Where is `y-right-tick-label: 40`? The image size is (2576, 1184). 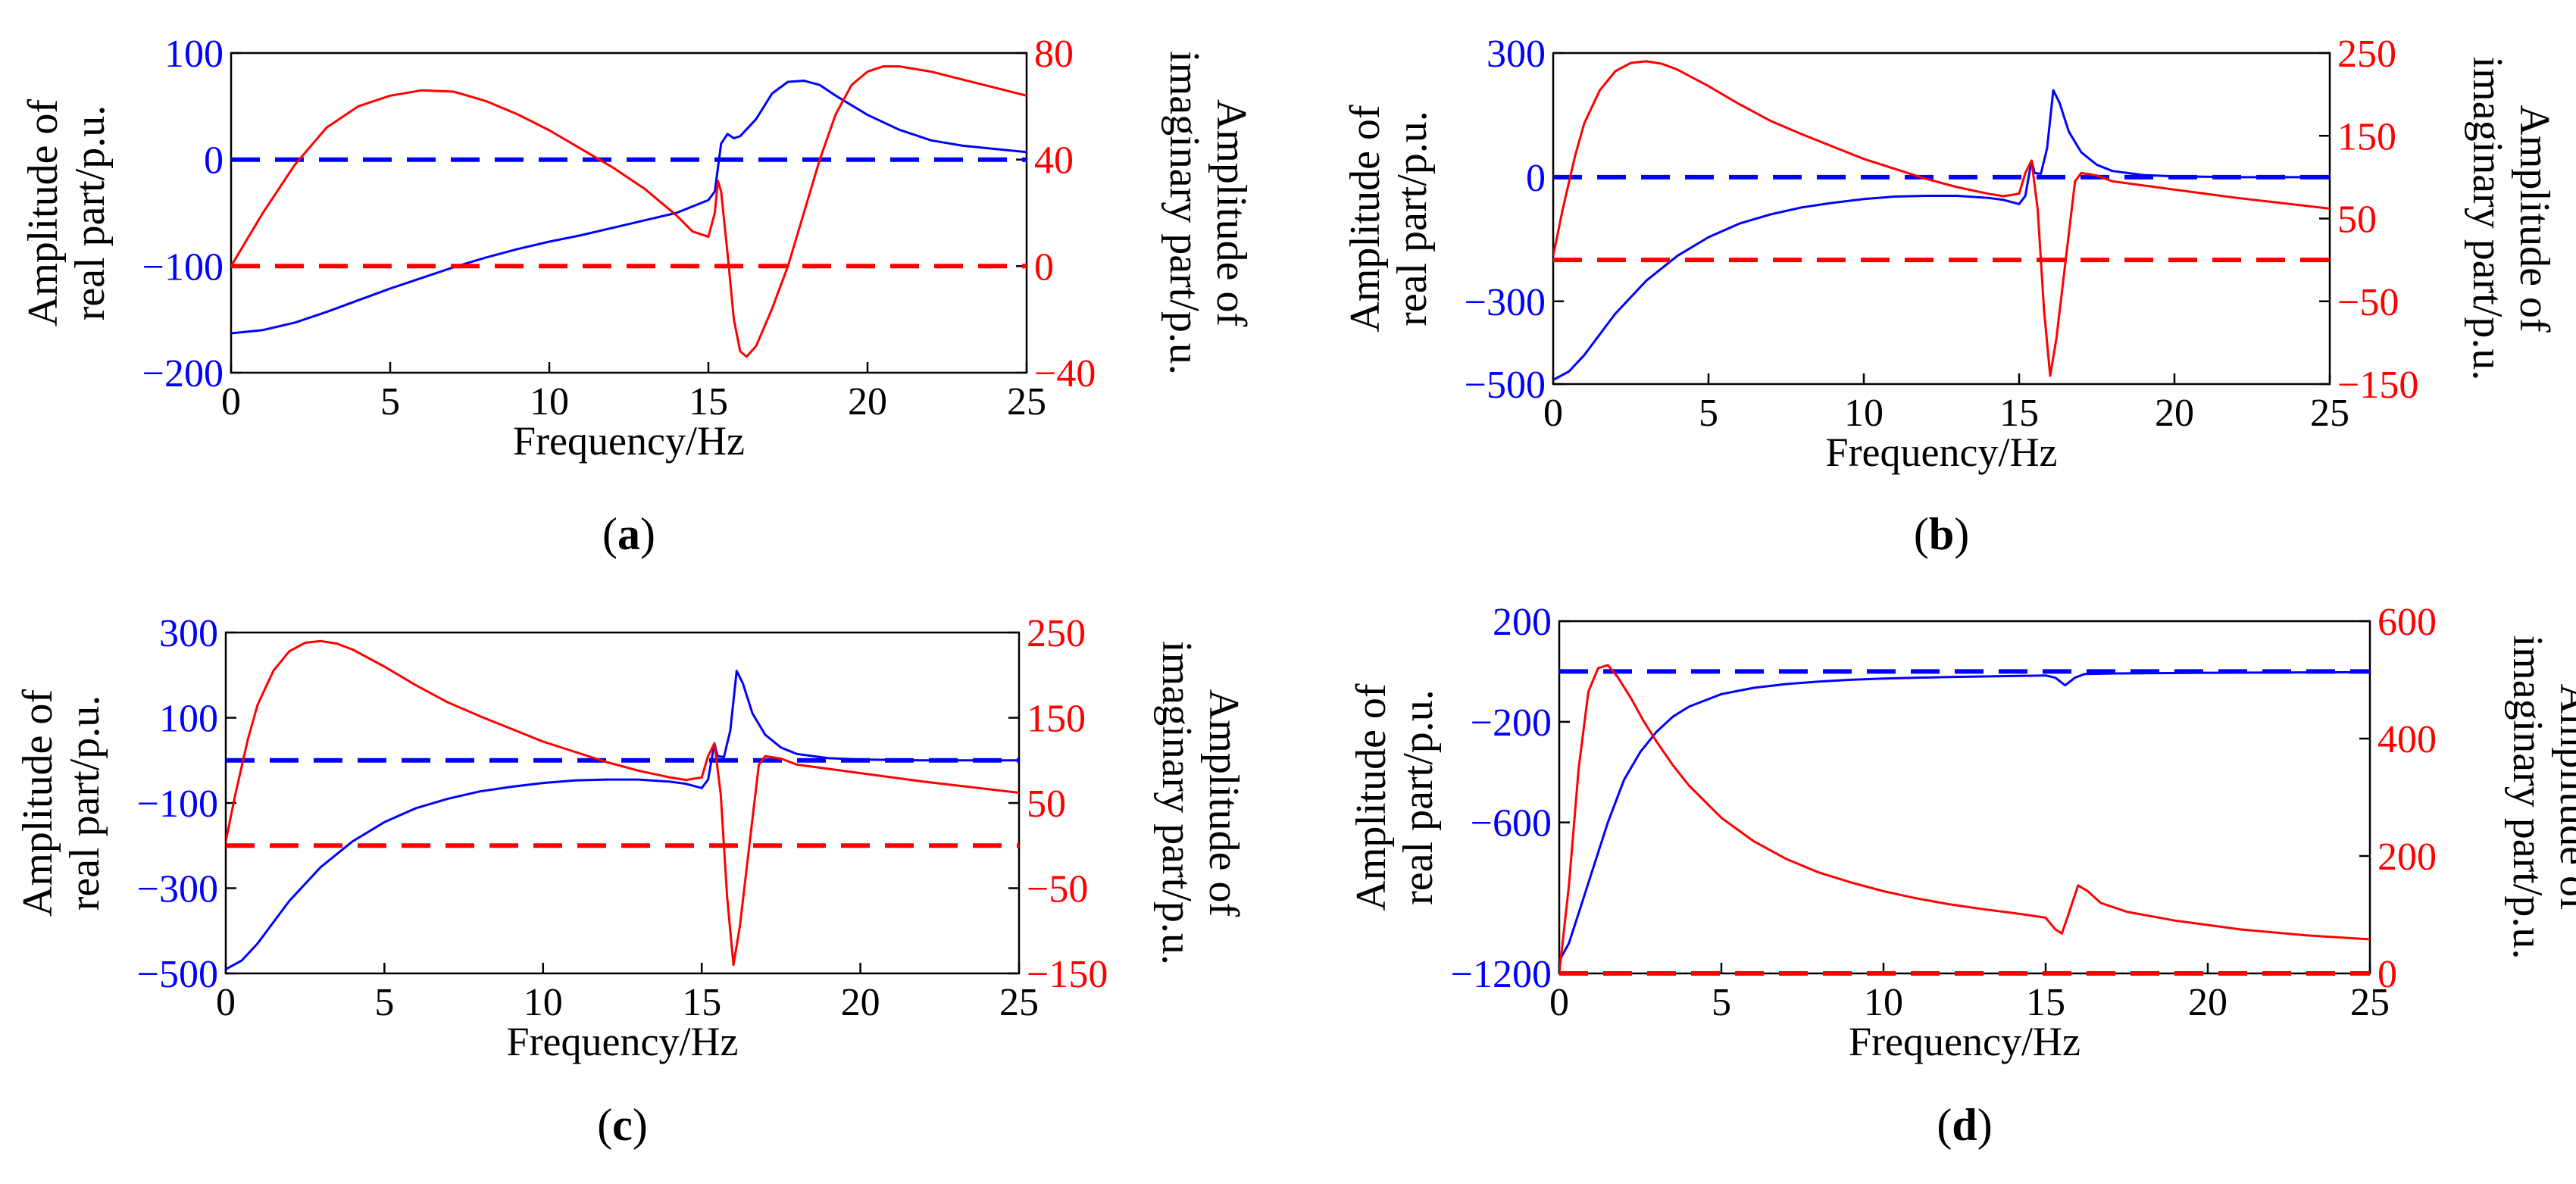
y-right-tick-label: 40 is located at coordinates (1054, 161).